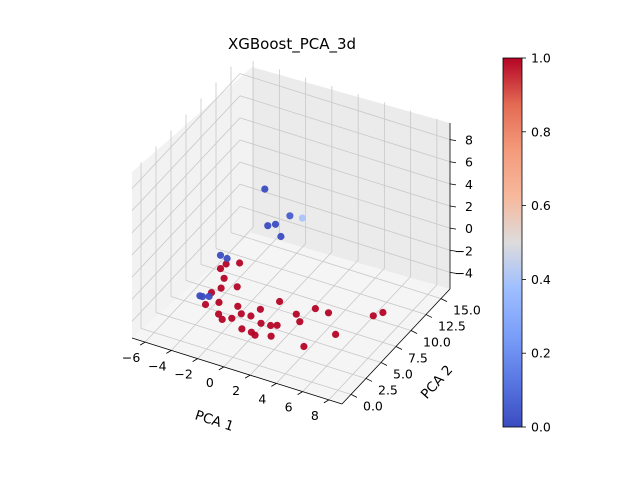  Describe the element at coordinates (541, 205) in the screenshot. I see `colorbar-tick-label: 0.6` at that location.